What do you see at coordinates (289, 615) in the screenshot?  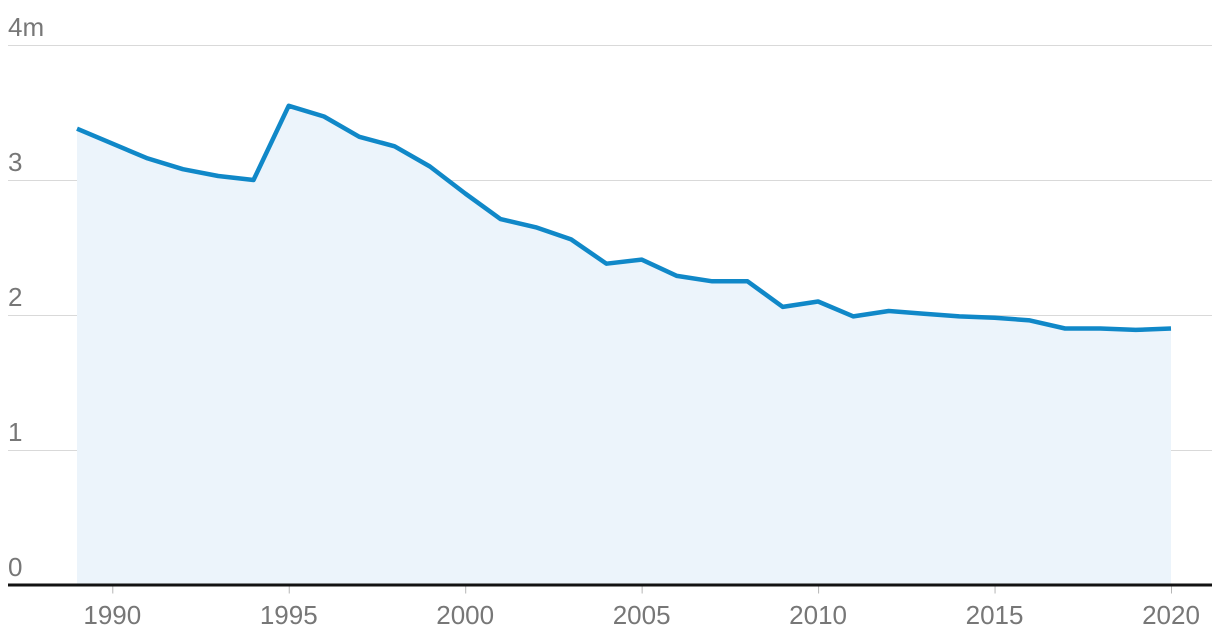 I see `x-axis-label: 1995` at bounding box center [289, 615].